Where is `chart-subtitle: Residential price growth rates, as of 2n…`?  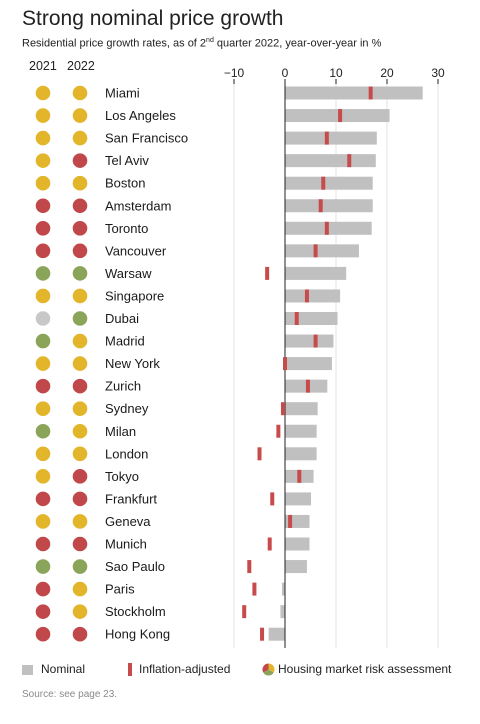 chart-subtitle: Residential price growth rates, as of 2n… is located at coordinates (201, 43).